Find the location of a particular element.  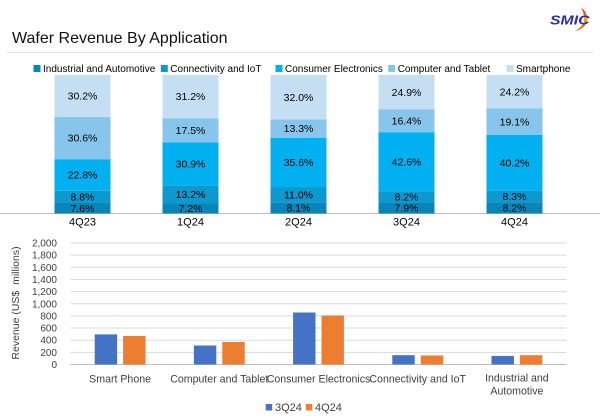

svg-text: 1Q24 is located at coordinates (190, 223).